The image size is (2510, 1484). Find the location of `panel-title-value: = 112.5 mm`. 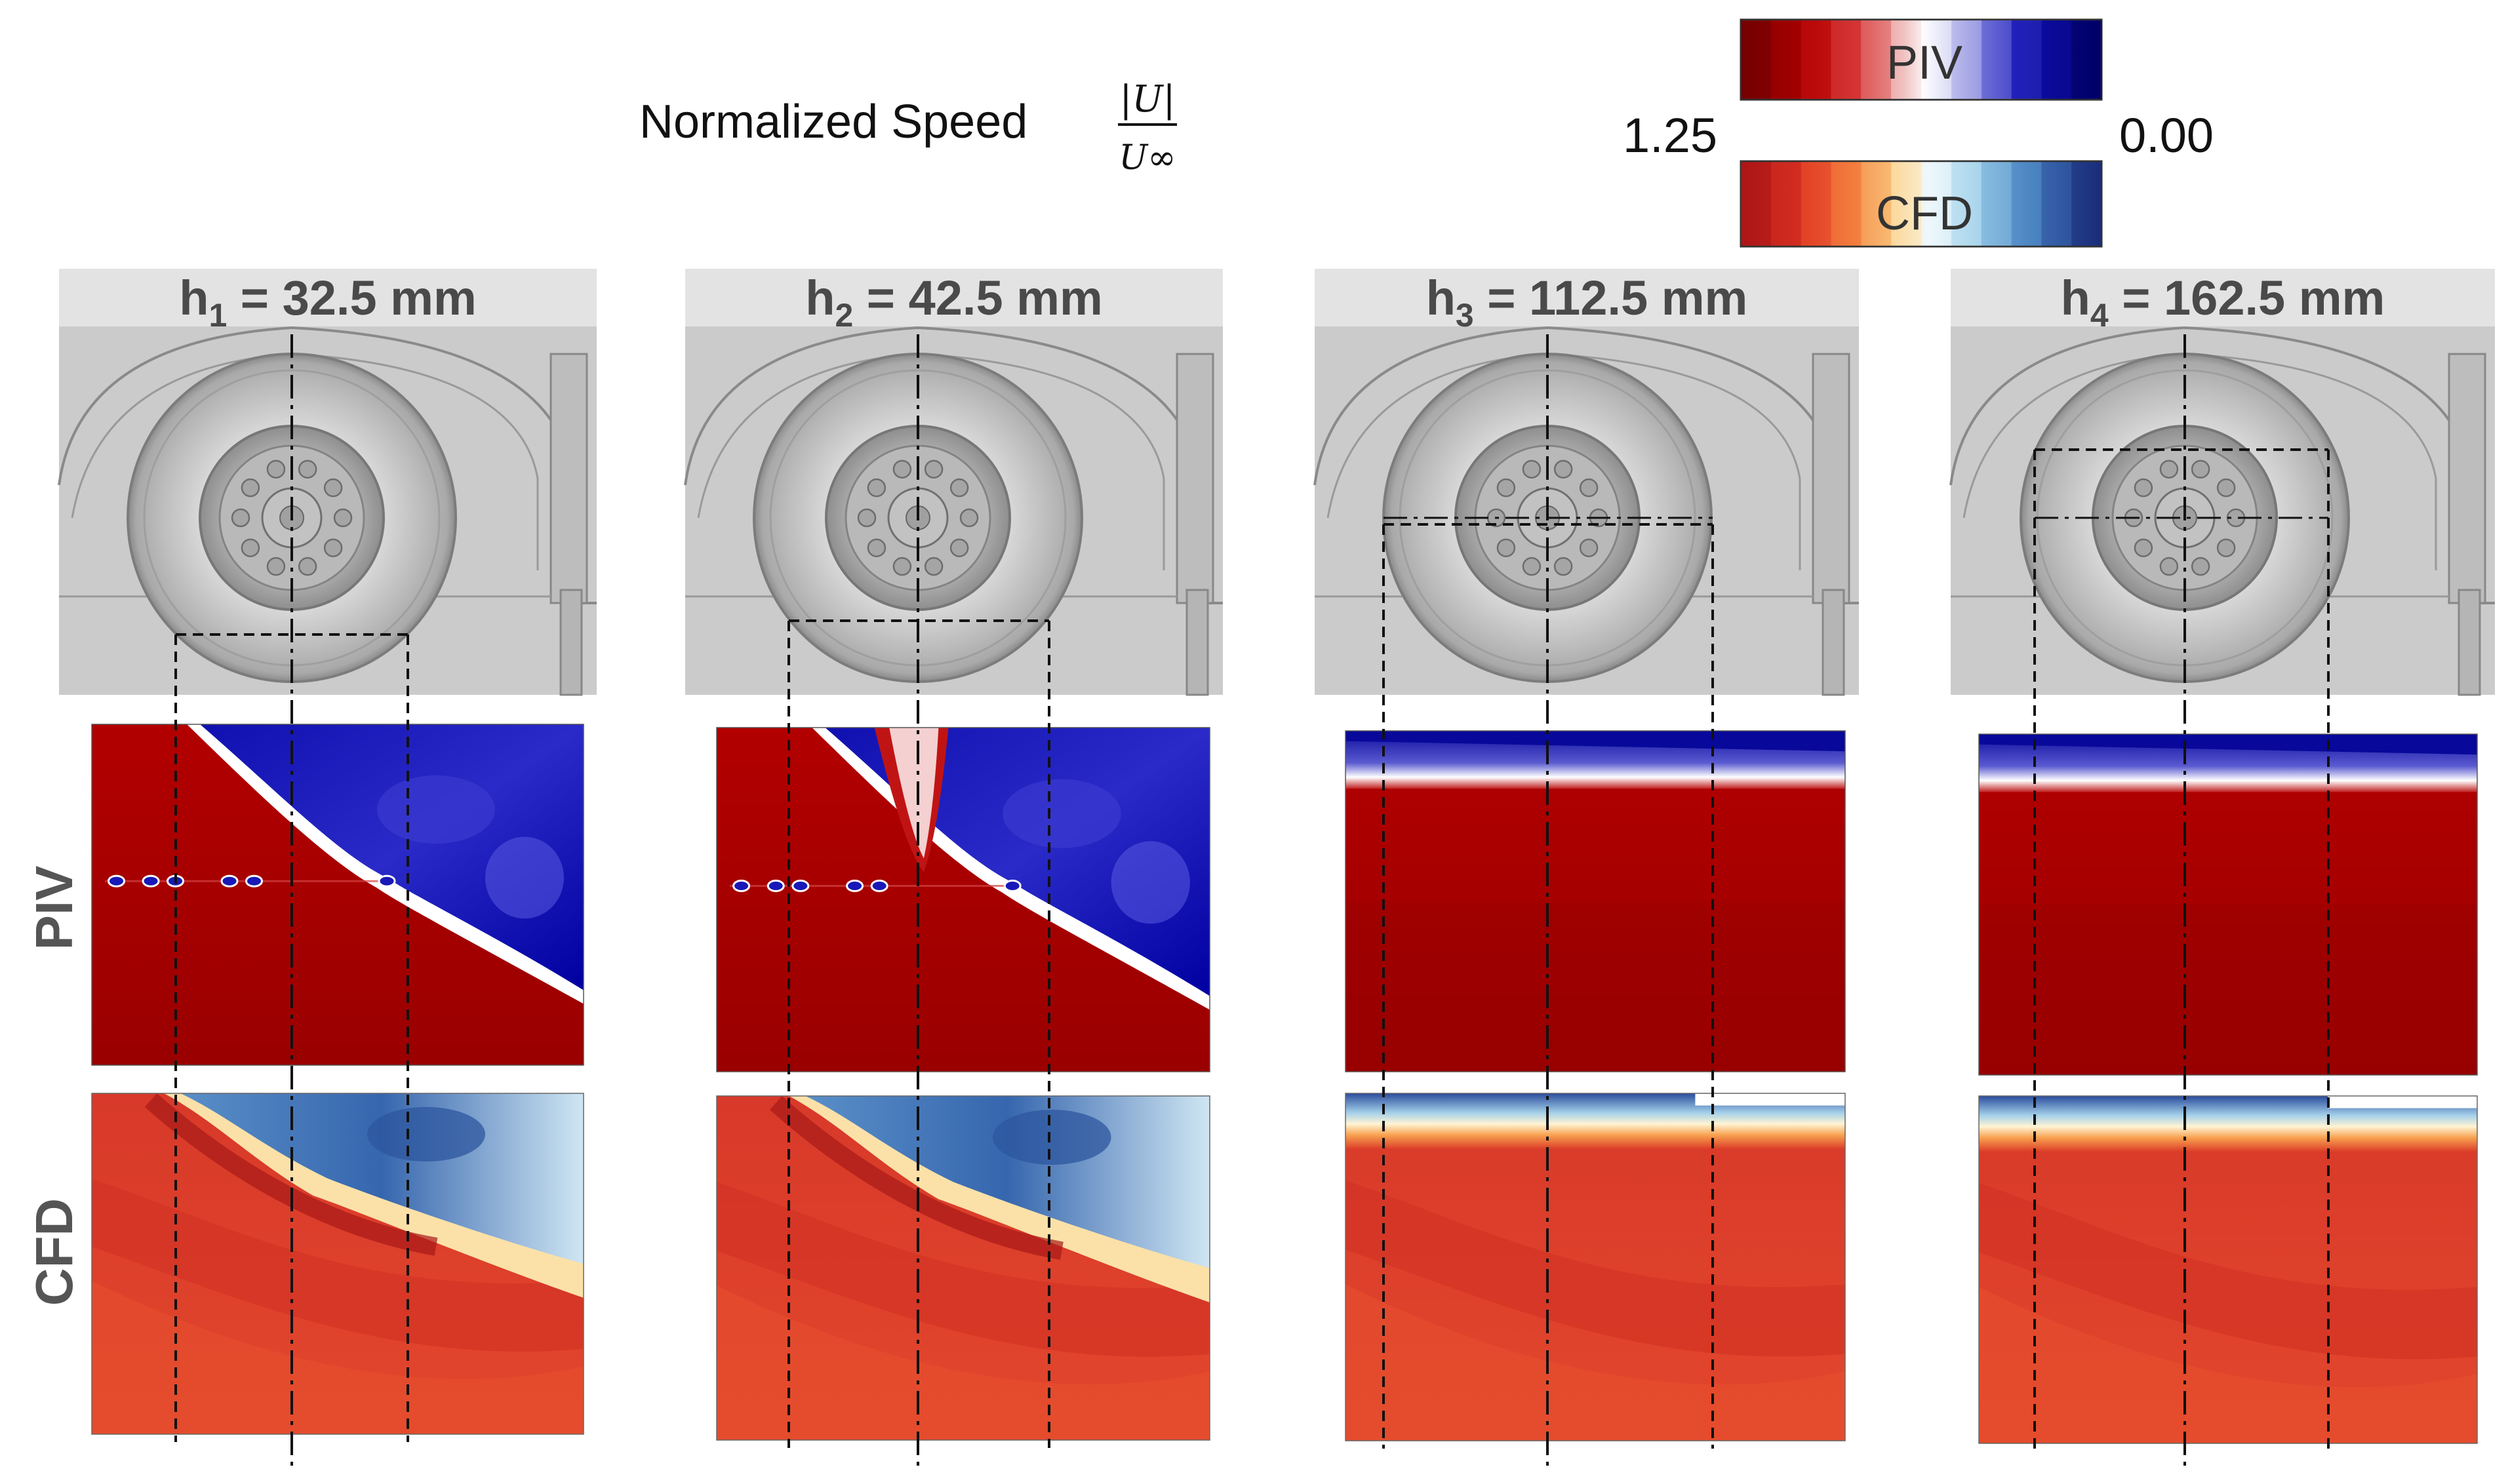

panel-title-value: = 112.5 mm is located at coordinates (1611, 298).